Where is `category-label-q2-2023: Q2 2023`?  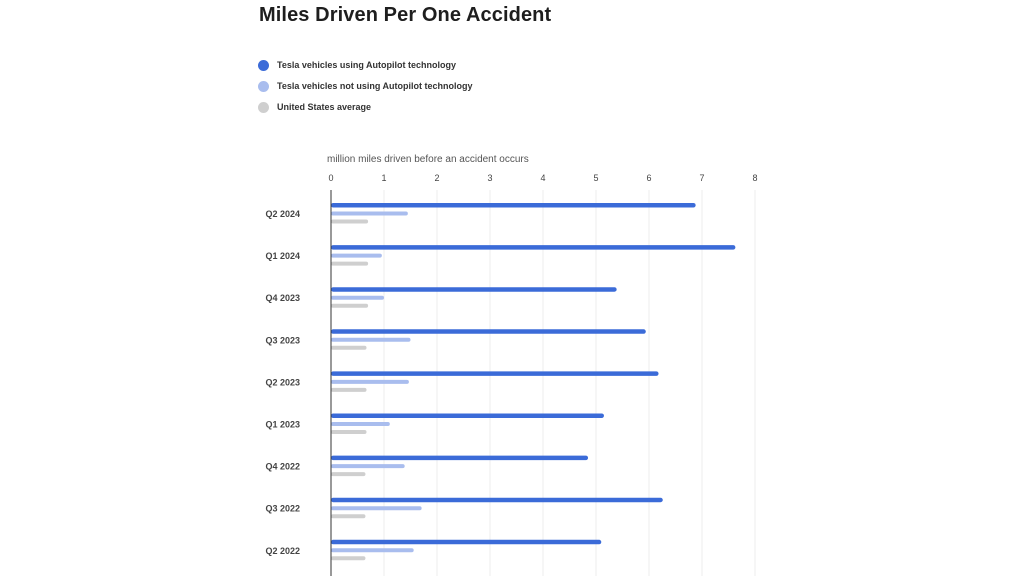 category-label-q2-2023: Q2 2023 is located at coordinates (282, 382).